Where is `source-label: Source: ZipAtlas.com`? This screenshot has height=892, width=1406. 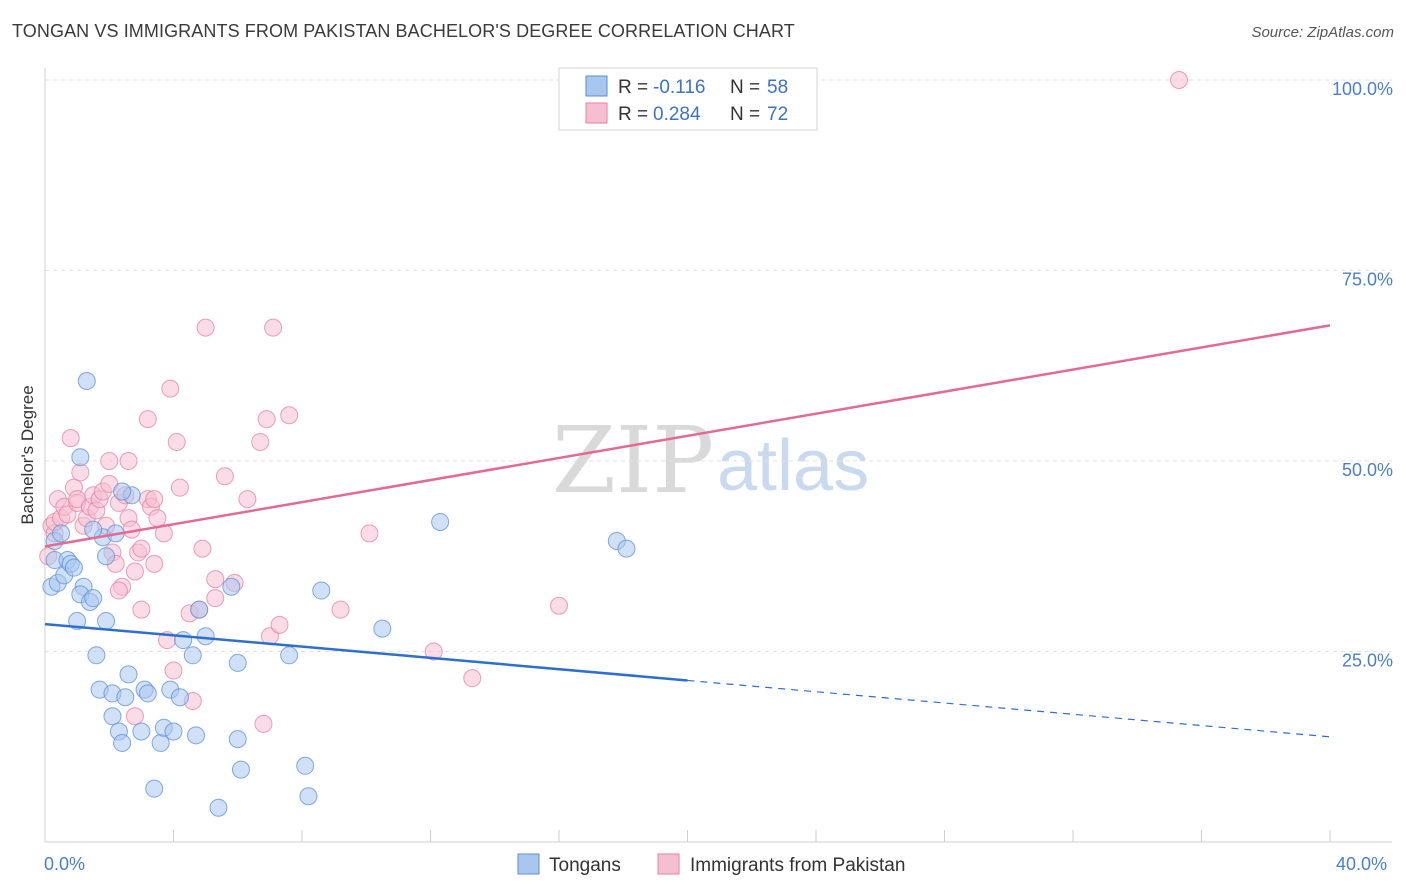
source-label: Source: ZipAtlas.com is located at coordinates (1322, 32).